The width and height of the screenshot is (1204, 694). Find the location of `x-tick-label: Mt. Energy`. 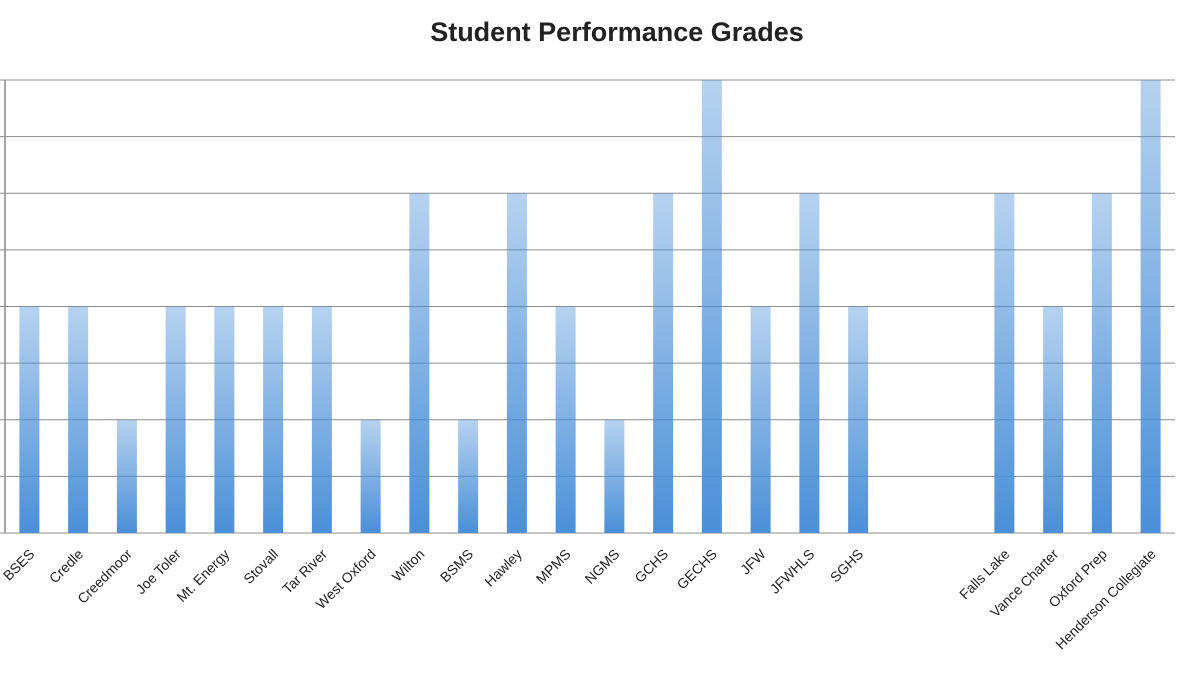

x-tick-label: Mt. Energy is located at coordinates (202, 575).